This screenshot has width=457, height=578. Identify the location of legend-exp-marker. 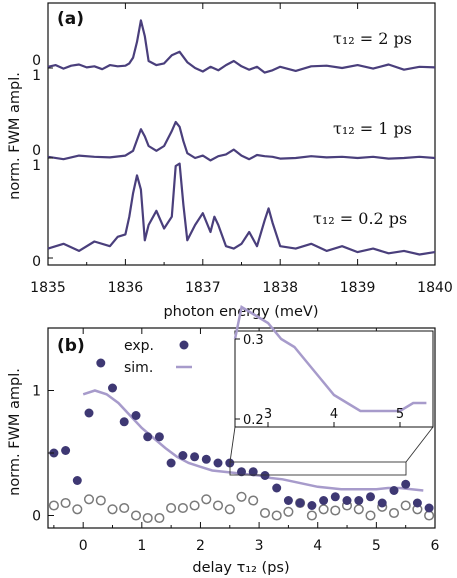
(184, 345).